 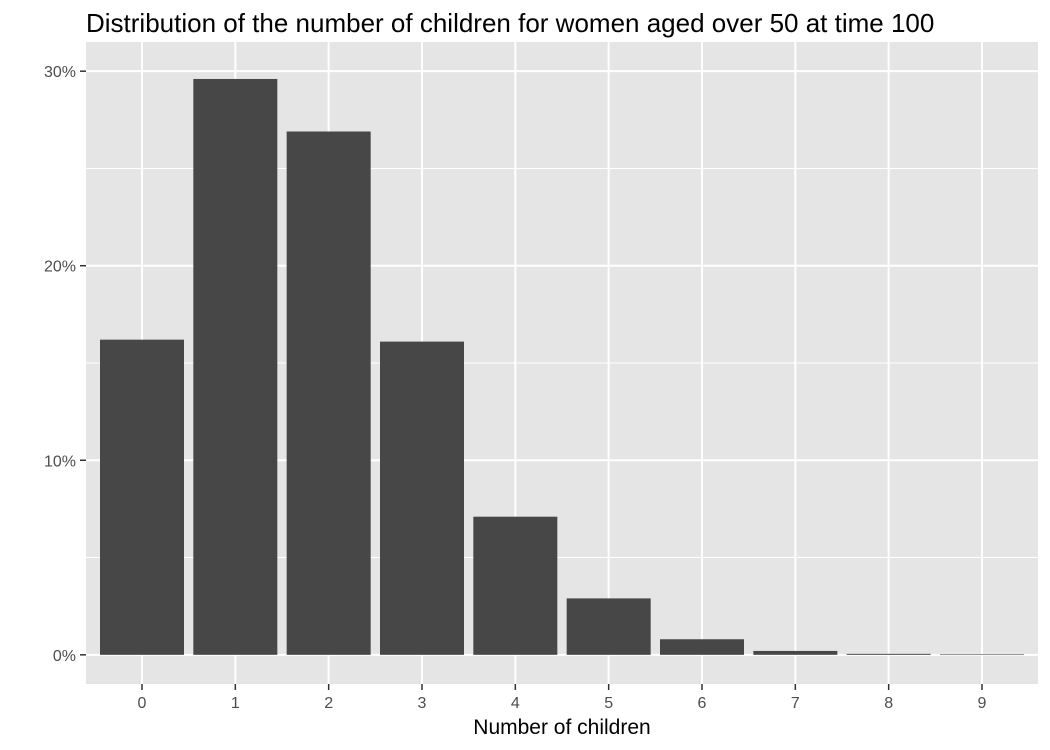 What do you see at coordinates (60, 461) in the screenshot?
I see `y-tick-label: 10%` at bounding box center [60, 461].